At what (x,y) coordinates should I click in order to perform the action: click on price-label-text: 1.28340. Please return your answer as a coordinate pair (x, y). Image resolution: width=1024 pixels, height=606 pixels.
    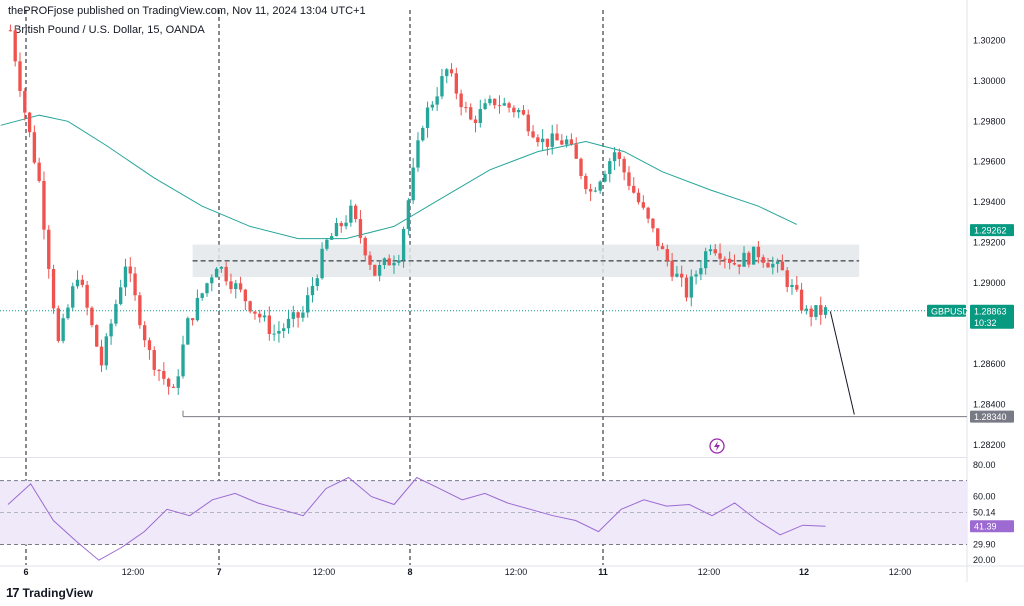
    Looking at the image, I should click on (990, 417).